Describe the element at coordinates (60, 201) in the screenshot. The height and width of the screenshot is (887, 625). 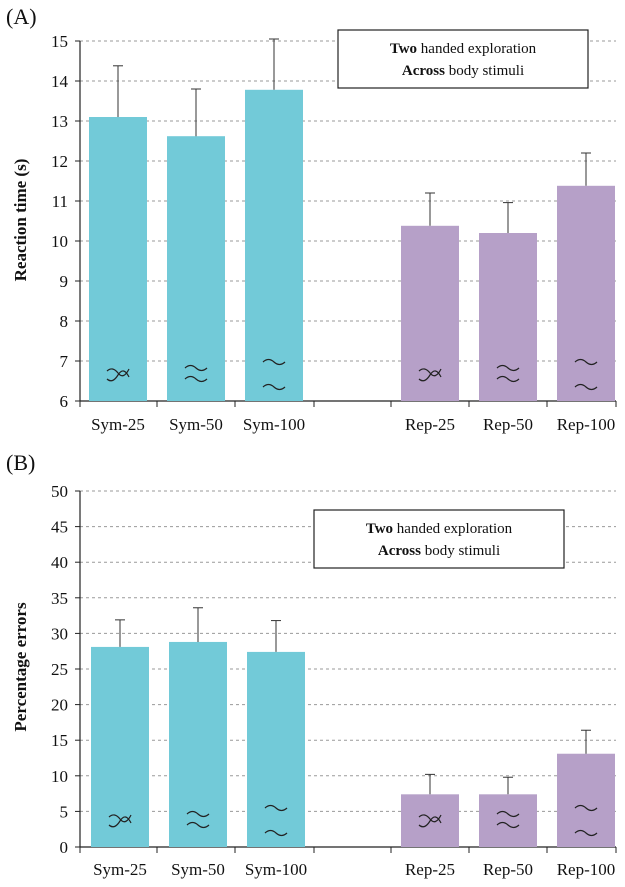
I see `y-tick-label: 11` at that location.